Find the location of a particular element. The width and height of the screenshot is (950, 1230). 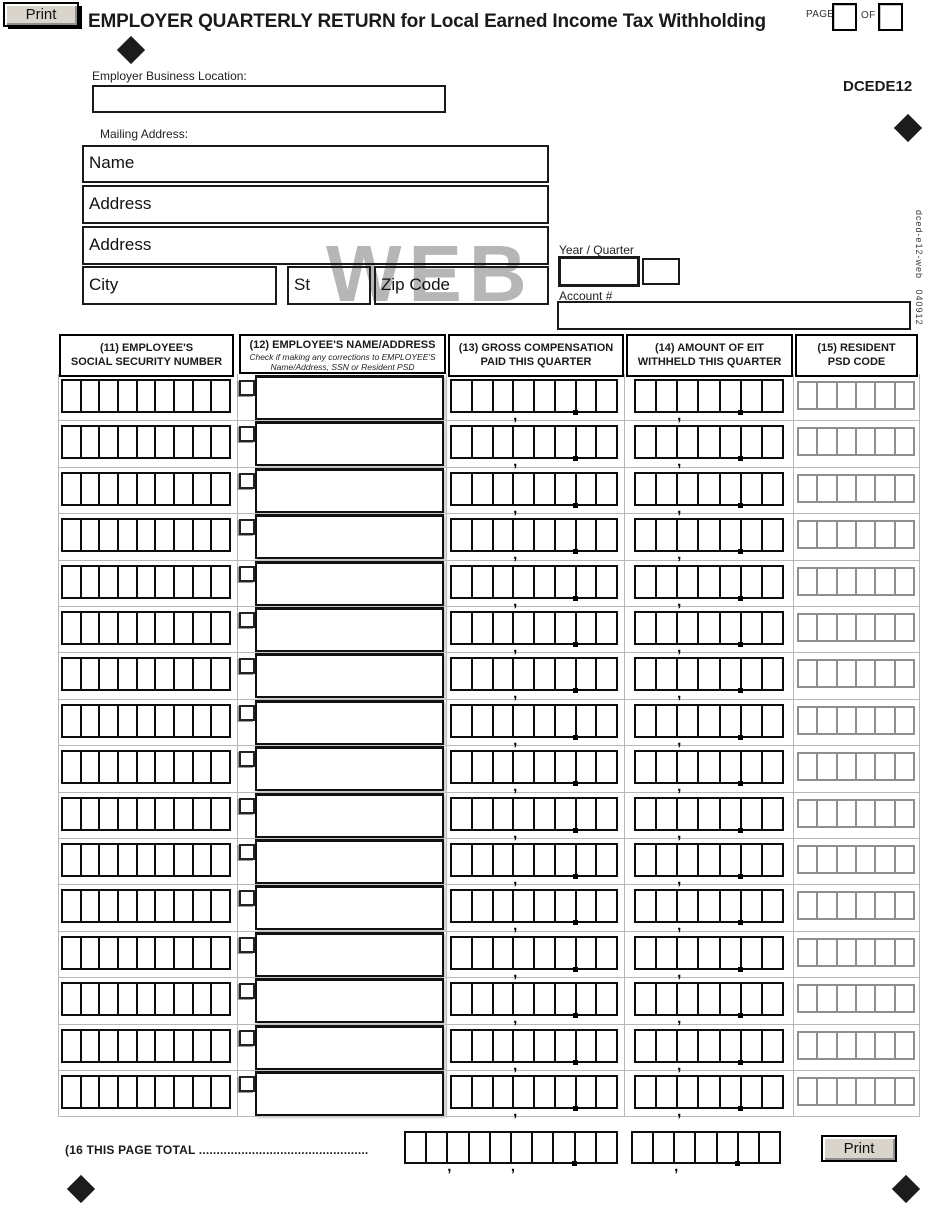

total-eit-withheld-field-comb: , is located at coordinates (706, 1153).